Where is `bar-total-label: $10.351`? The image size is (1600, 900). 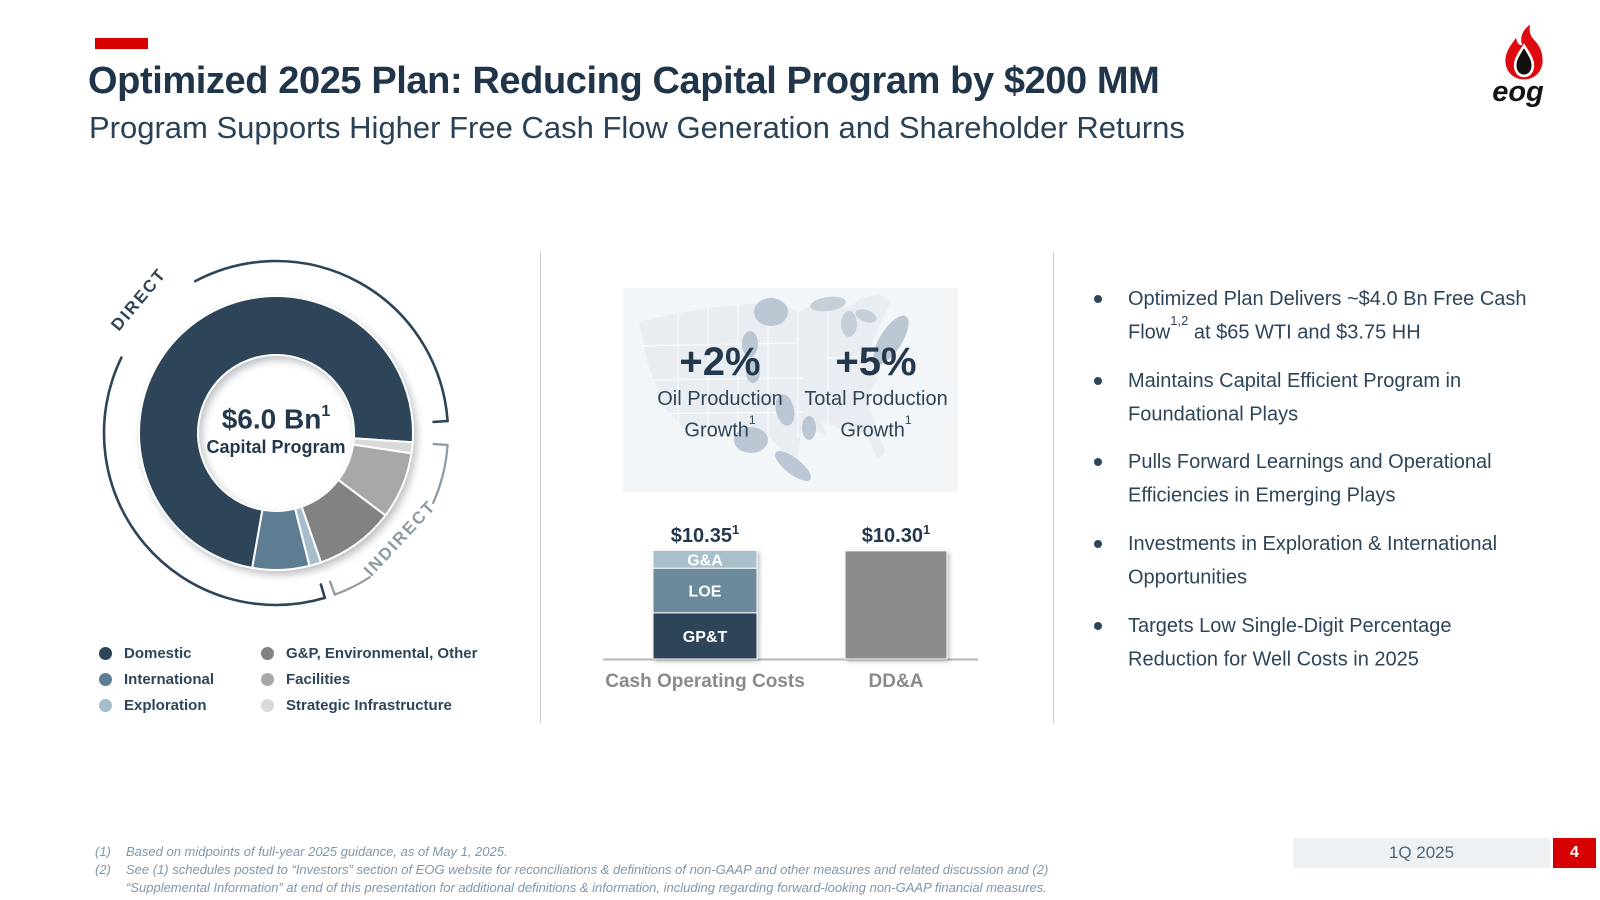
bar-total-label: $10.351 is located at coordinates (705, 534).